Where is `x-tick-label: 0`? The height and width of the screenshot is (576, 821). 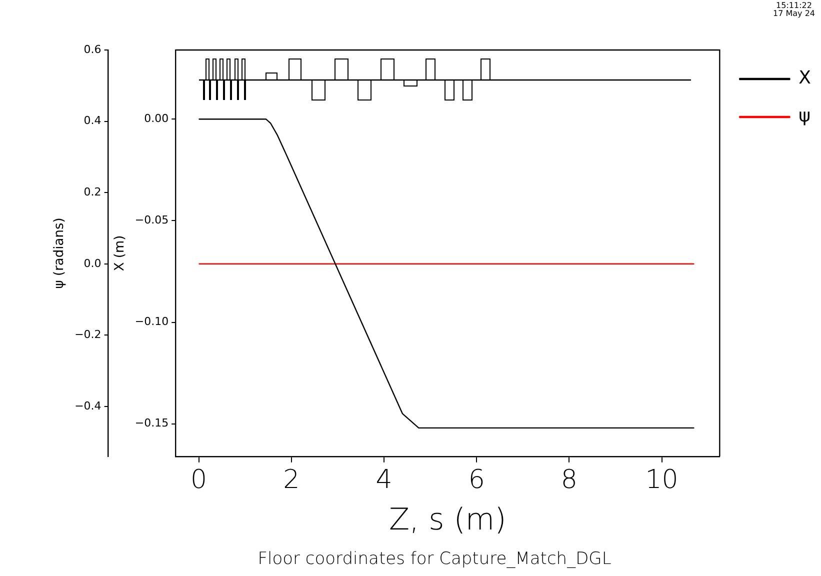
x-tick-label: 0 is located at coordinates (199, 479).